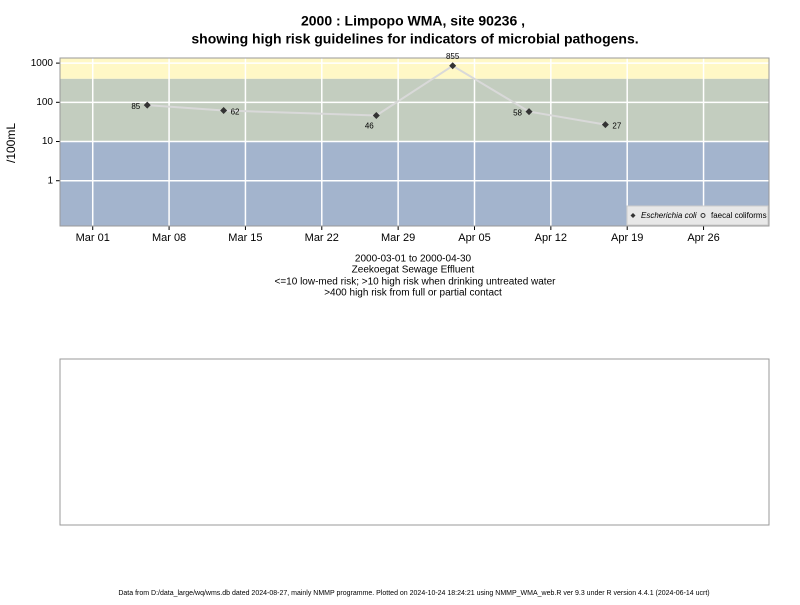 The height and width of the screenshot is (605, 800). Describe the element at coordinates (369, 126) in the screenshot. I see `data-label: 46` at that location.